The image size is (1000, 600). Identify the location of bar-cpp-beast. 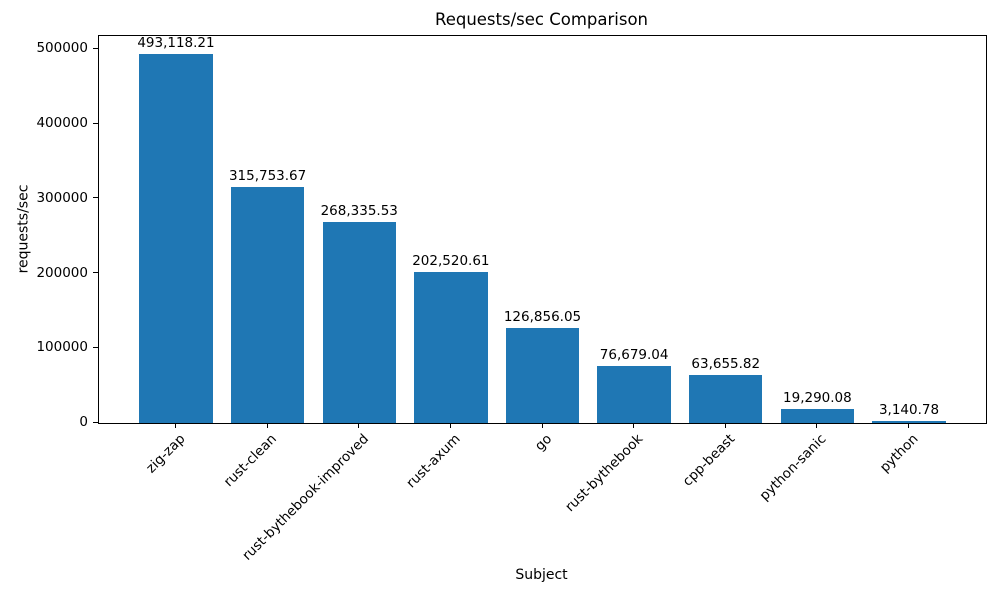
(726, 399).